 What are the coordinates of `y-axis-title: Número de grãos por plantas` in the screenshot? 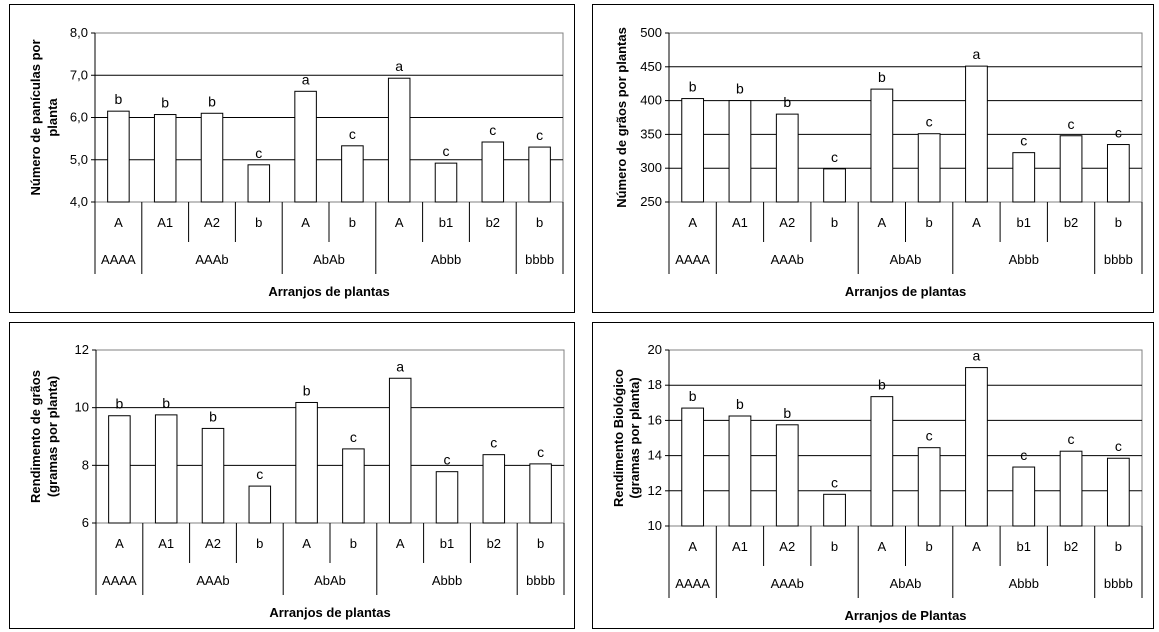 It's located at (621, 117).